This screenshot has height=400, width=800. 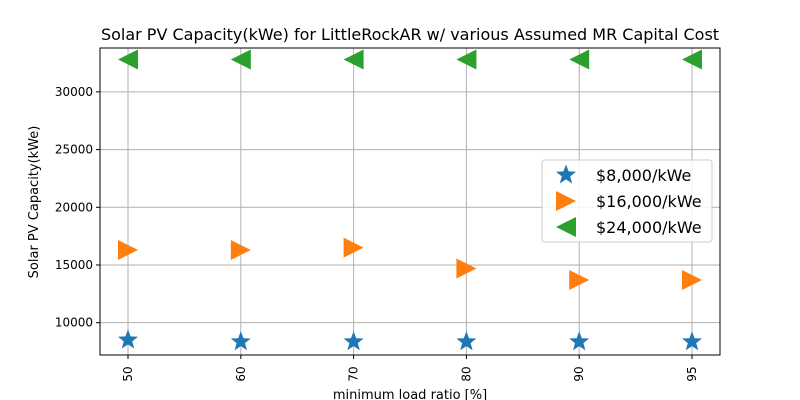 I want to click on legend-frame, so click(x=627, y=201).